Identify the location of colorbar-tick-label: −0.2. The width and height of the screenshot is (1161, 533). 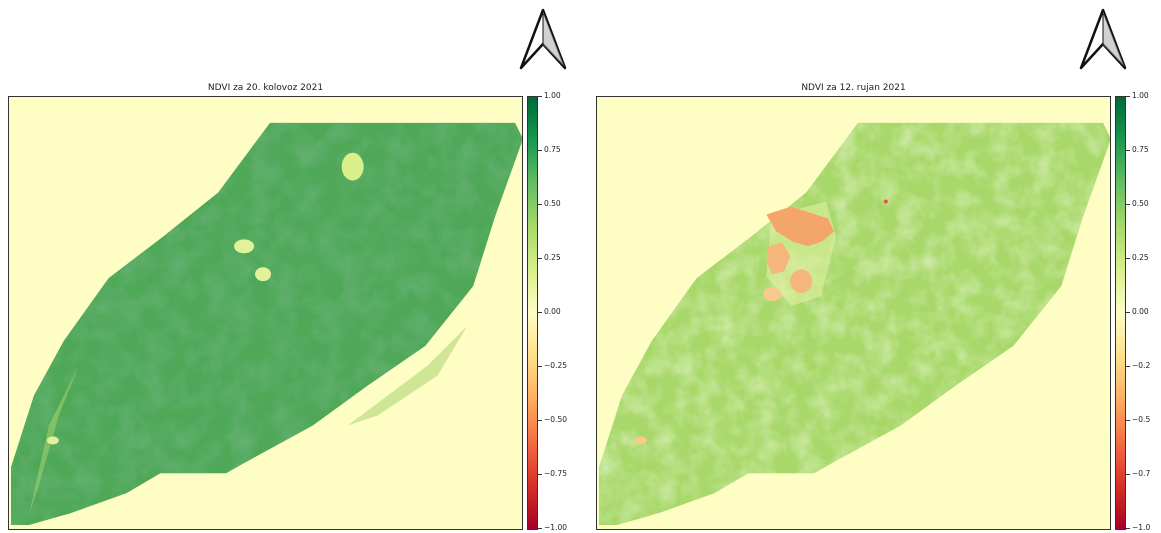
(1141, 365).